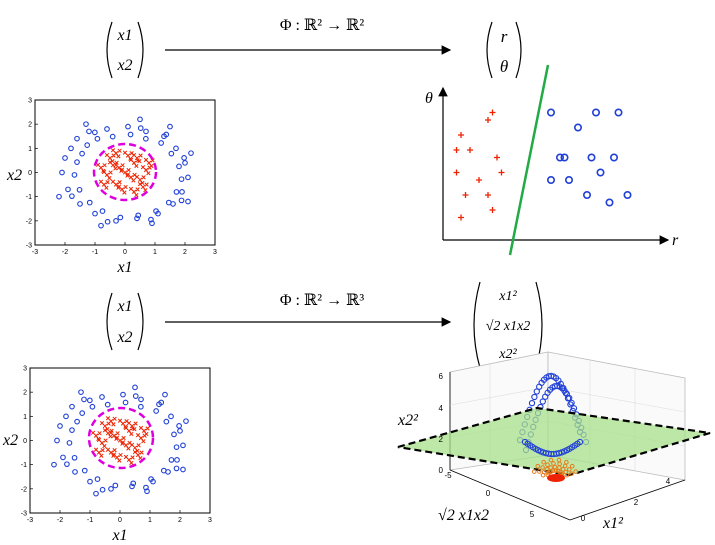 The width and height of the screenshot is (715, 545). What do you see at coordinates (322, 300) in the screenshot?
I see `mapping-label: Φ : ℝ² → ℝ³` at bounding box center [322, 300].